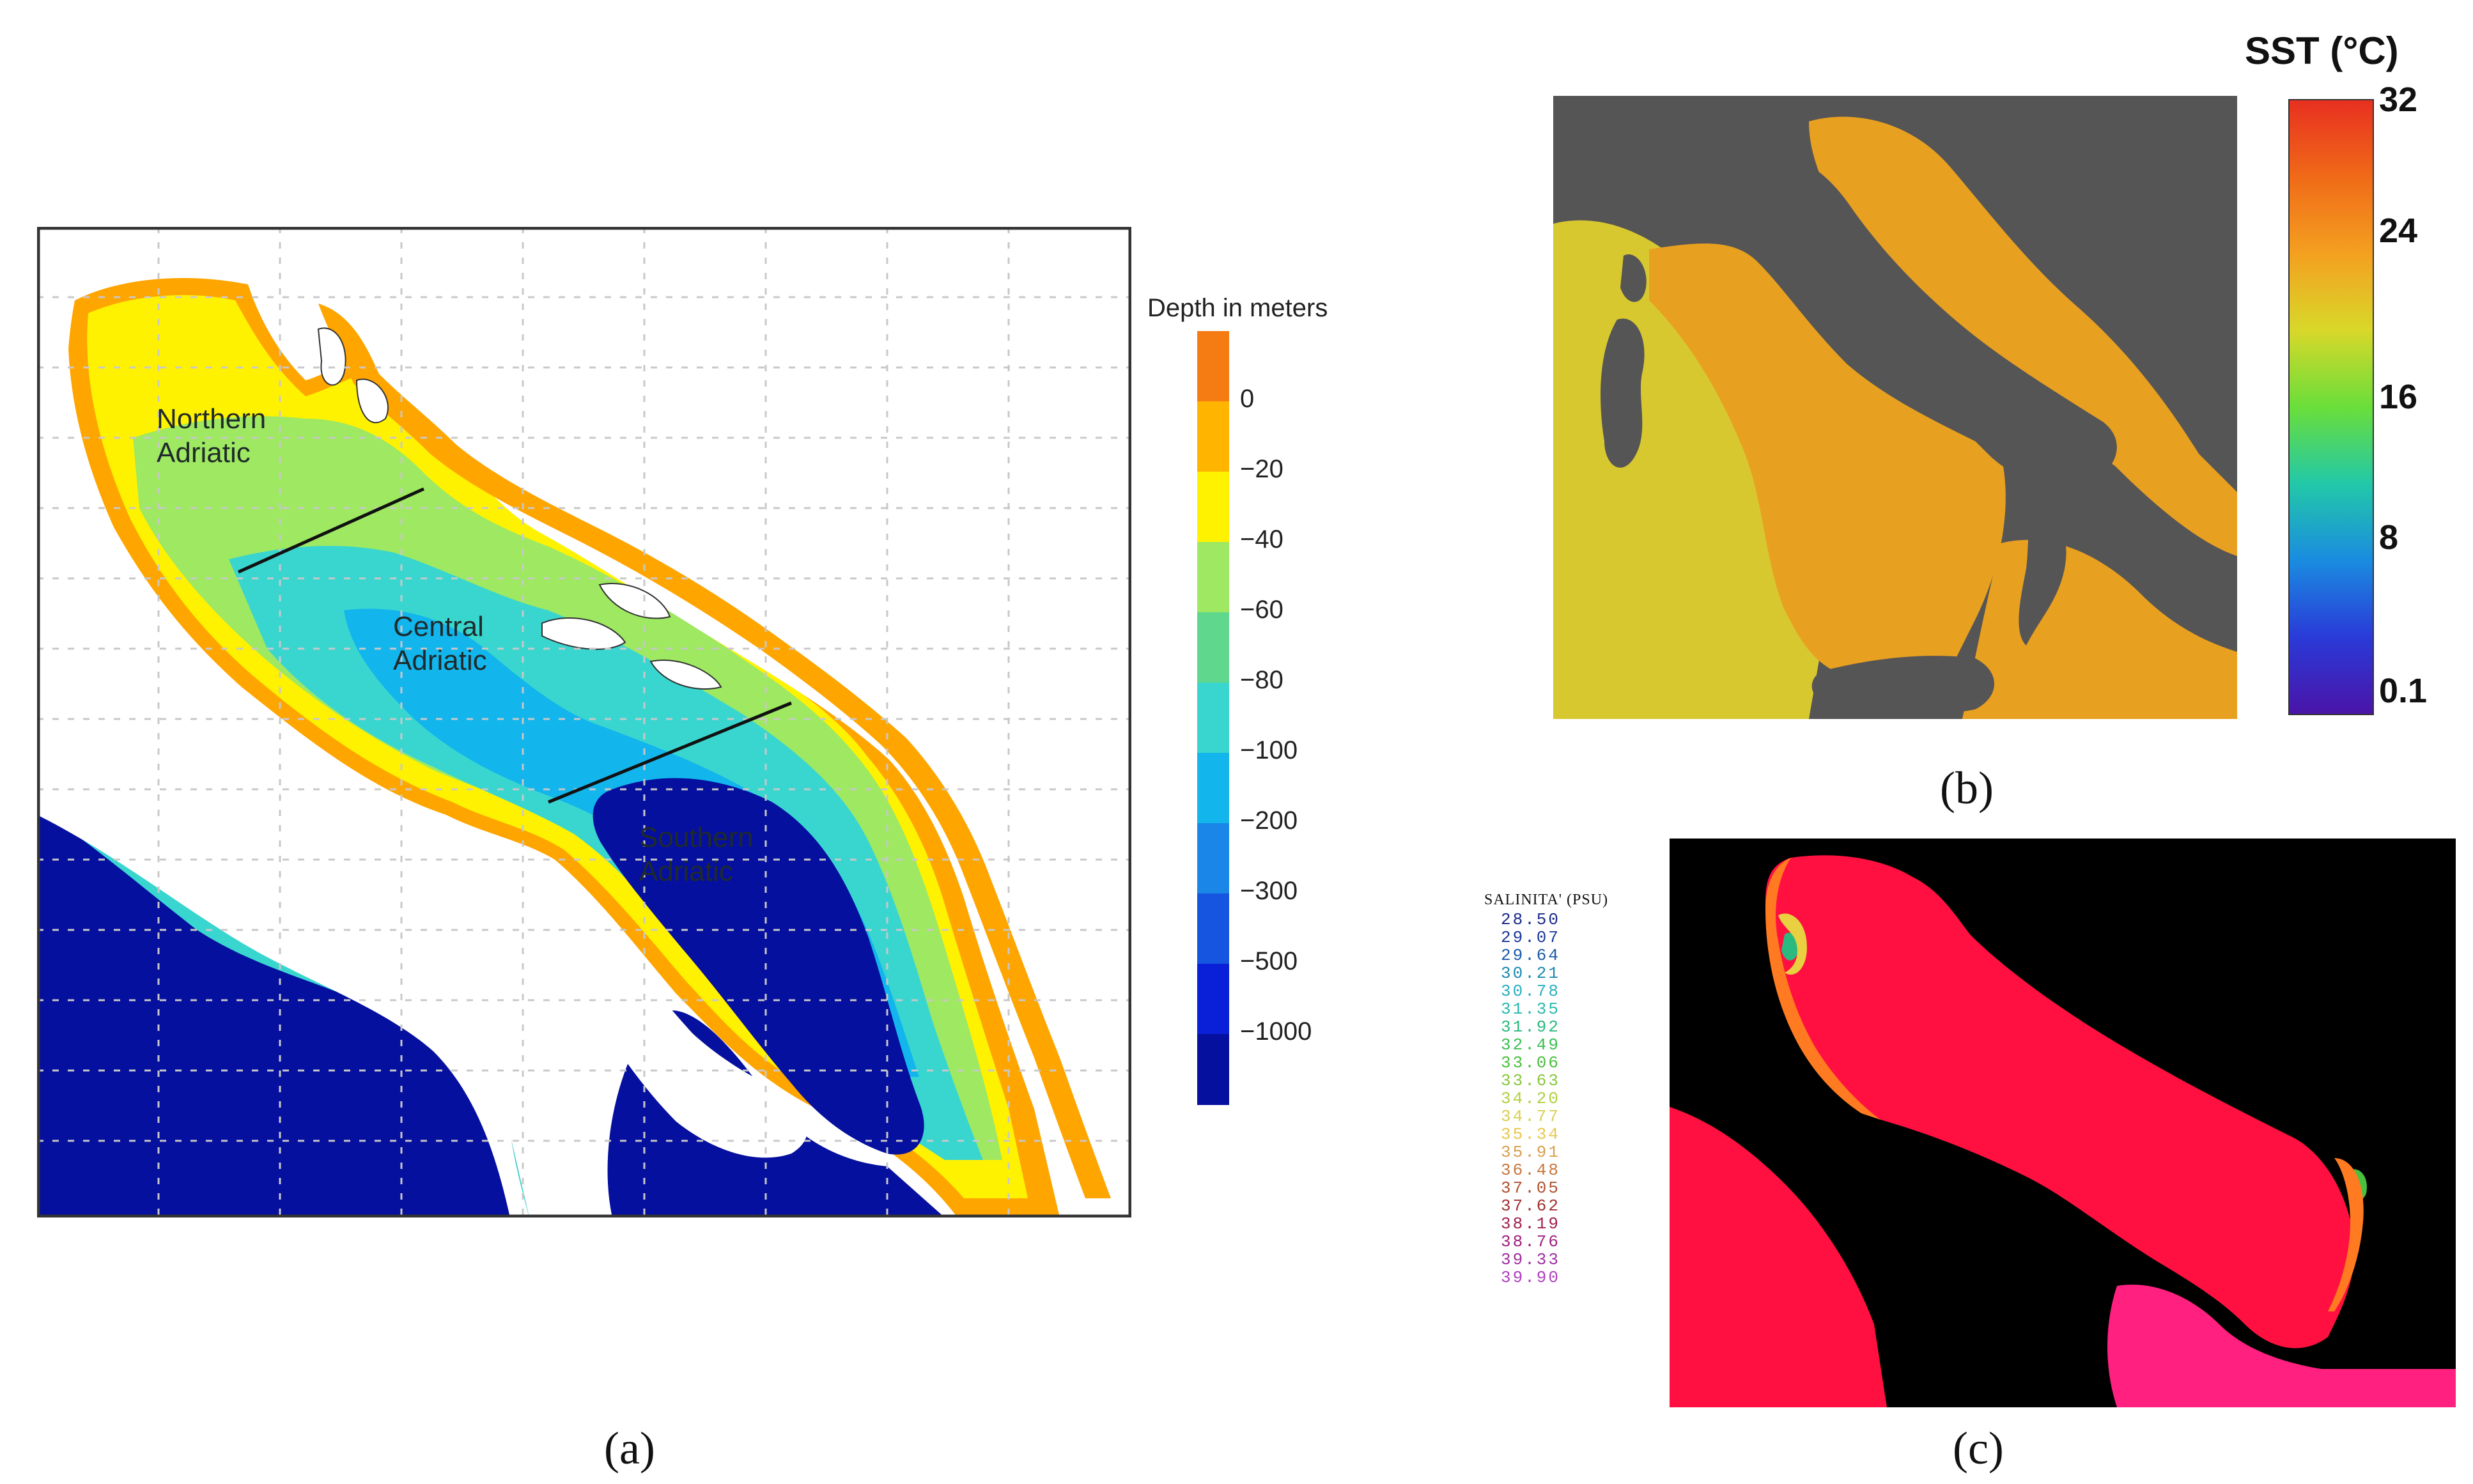 The image size is (2473, 1484). What do you see at coordinates (682, 1018) in the screenshot?
I see `puglia-heel` at bounding box center [682, 1018].